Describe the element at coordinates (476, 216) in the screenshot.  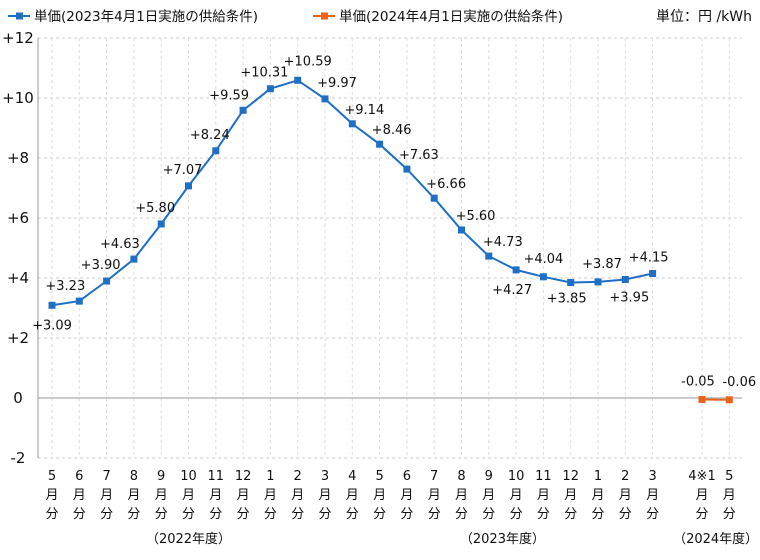
I see `data-label: +5.60` at that location.